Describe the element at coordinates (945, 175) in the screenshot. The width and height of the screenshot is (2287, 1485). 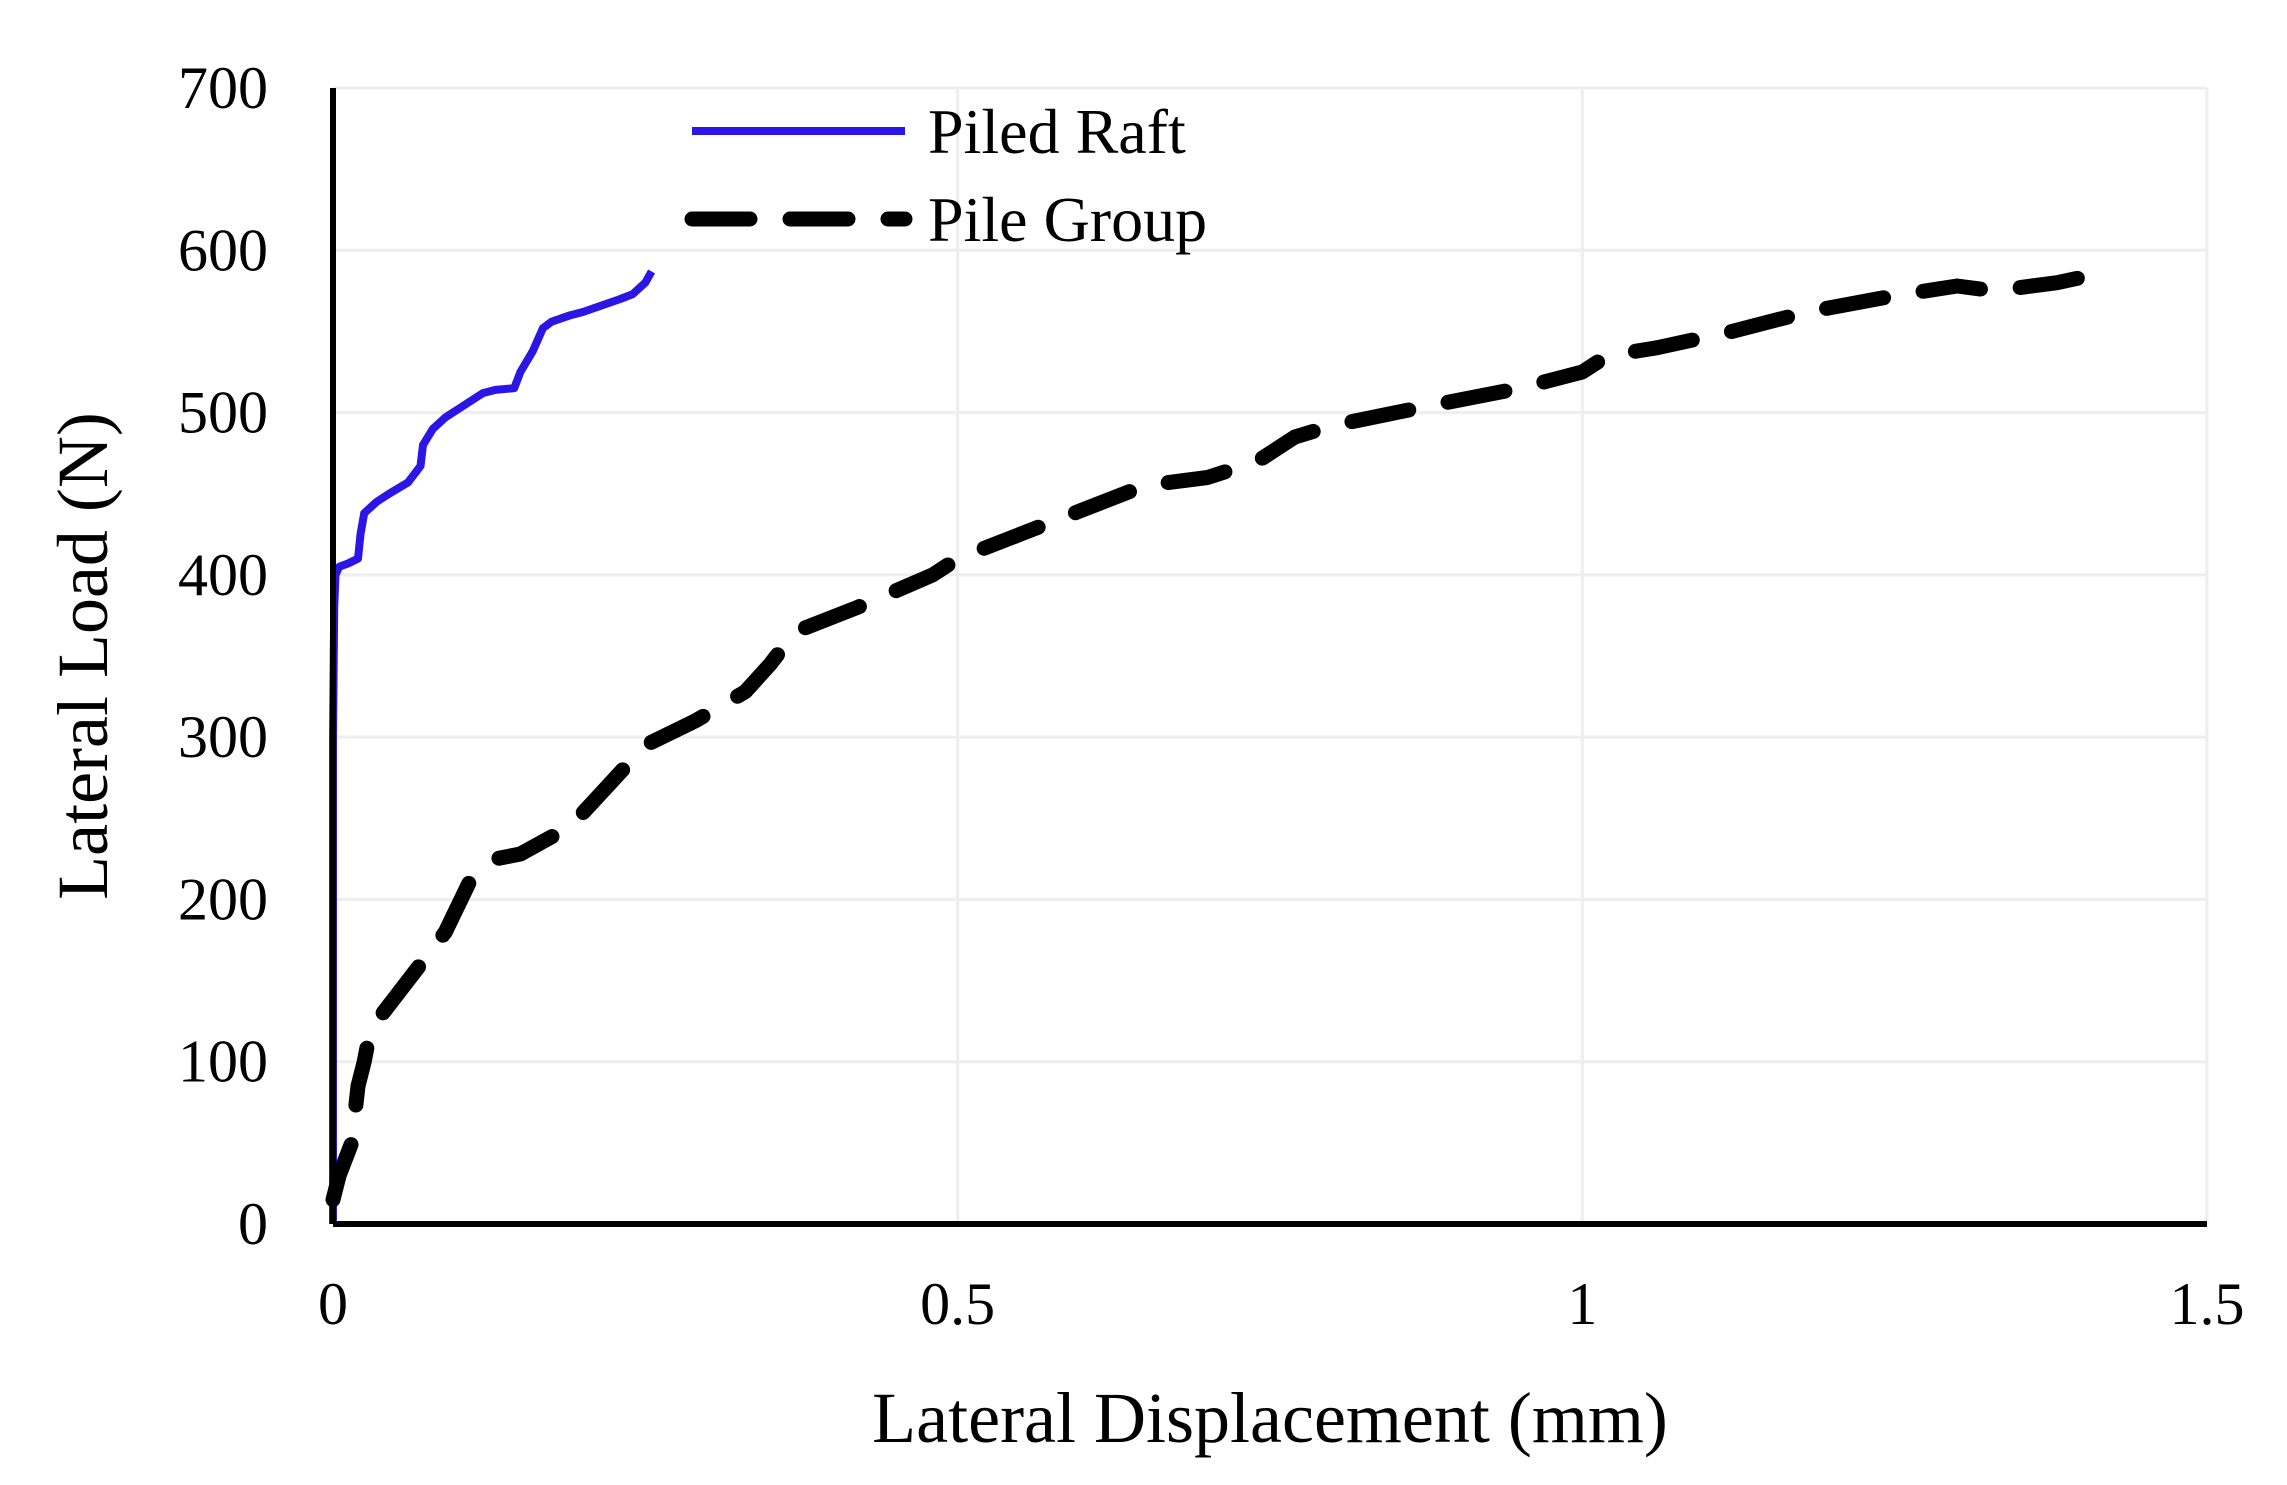
I see `legend: Piled Raft Pile Group` at that location.